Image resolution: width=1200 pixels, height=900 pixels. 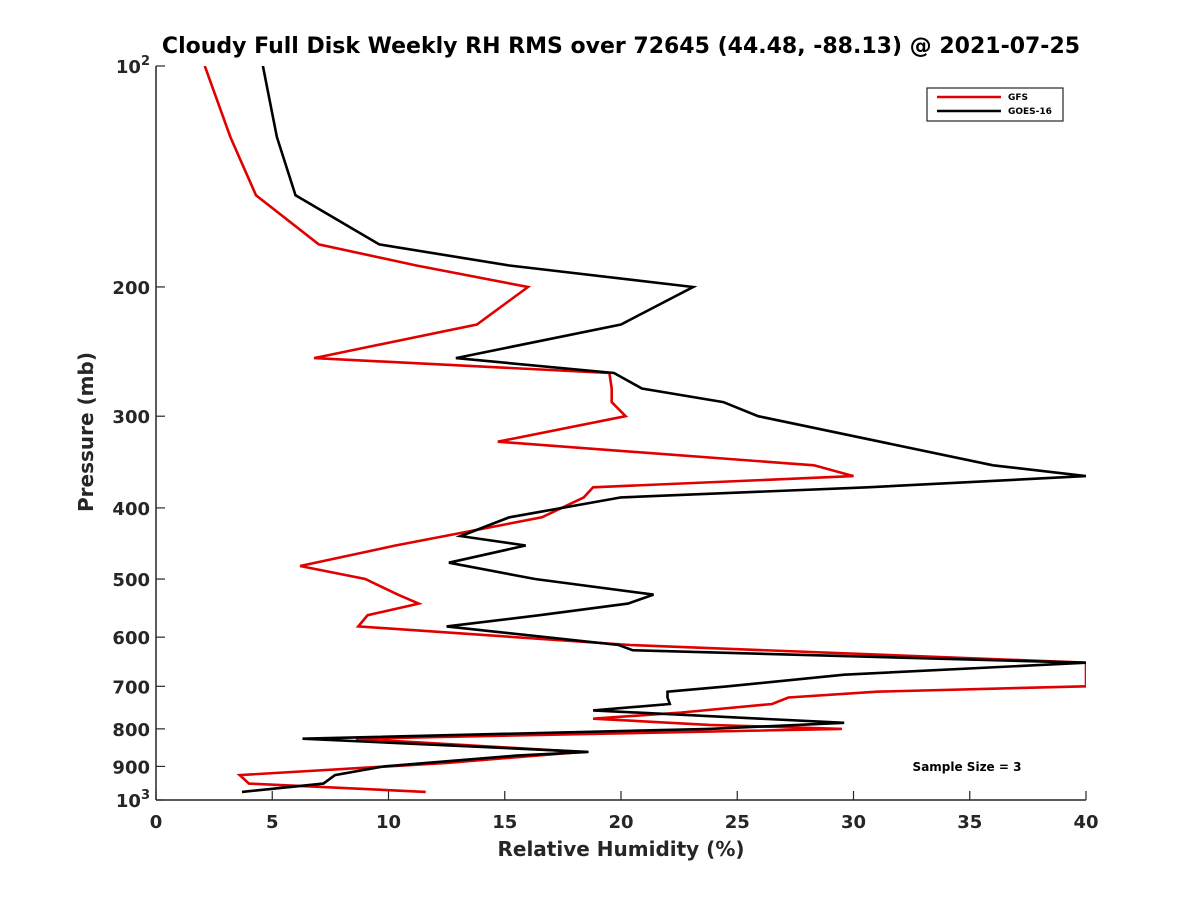 What do you see at coordinates (737, 822) in the screenshot?
I see `x-tick-label: 25` at bounding box center [737, 822].